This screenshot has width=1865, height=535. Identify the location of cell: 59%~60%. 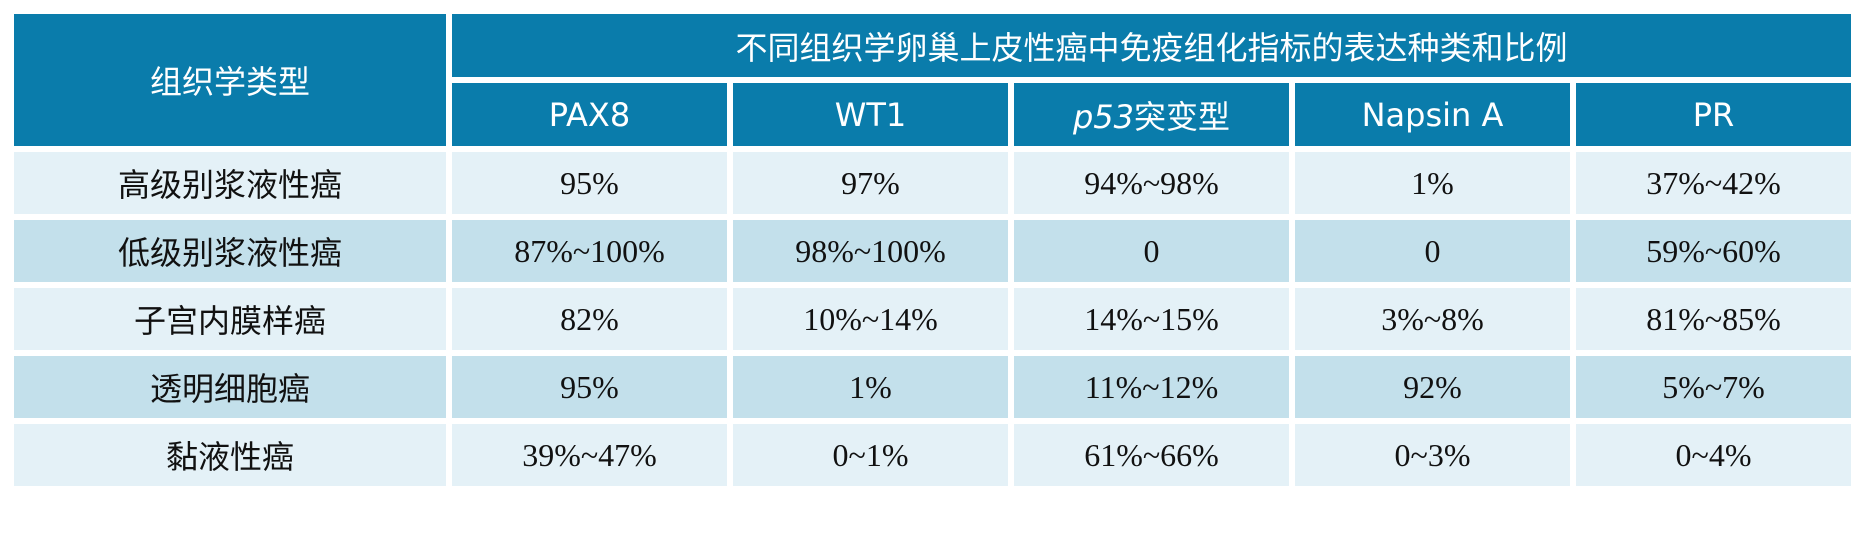
(1713, 251).